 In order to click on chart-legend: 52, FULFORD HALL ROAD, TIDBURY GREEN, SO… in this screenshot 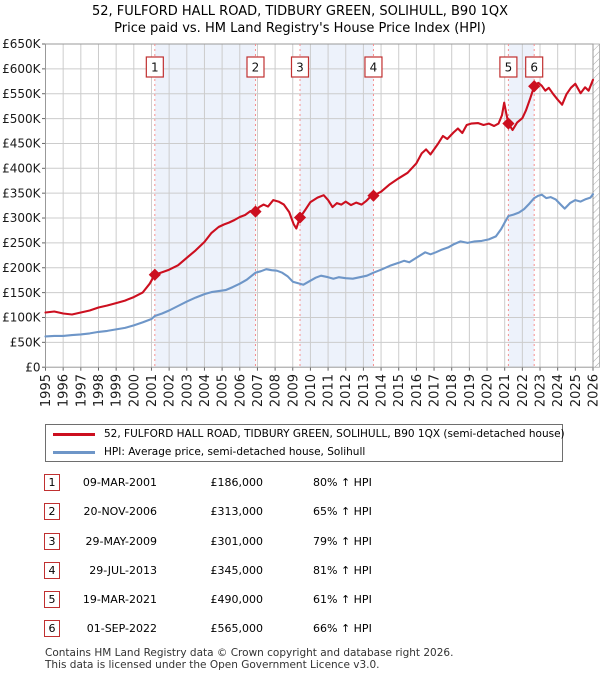, I will do `click(305, 443)`.